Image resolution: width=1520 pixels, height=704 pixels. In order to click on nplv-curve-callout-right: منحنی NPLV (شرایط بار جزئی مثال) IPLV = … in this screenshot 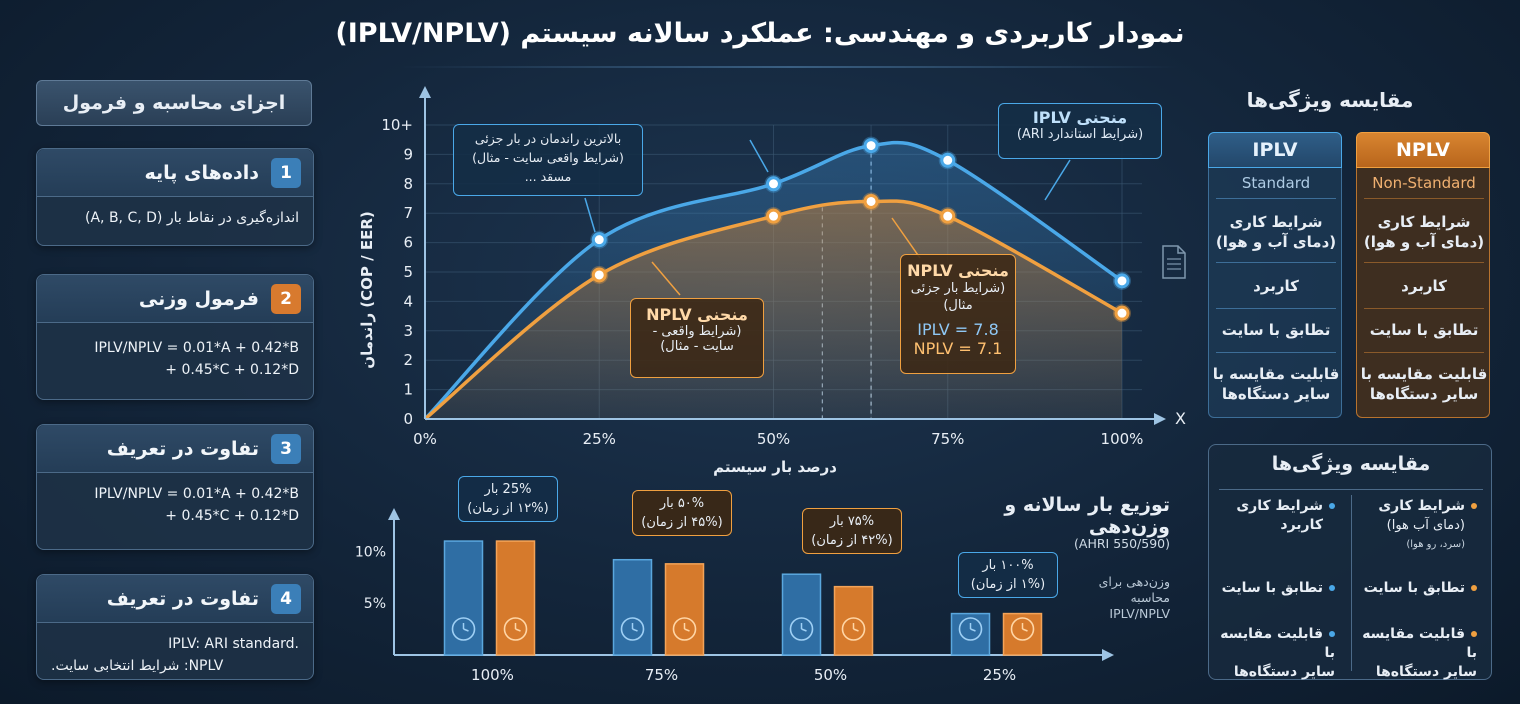, I will do `click(958, 314)`.